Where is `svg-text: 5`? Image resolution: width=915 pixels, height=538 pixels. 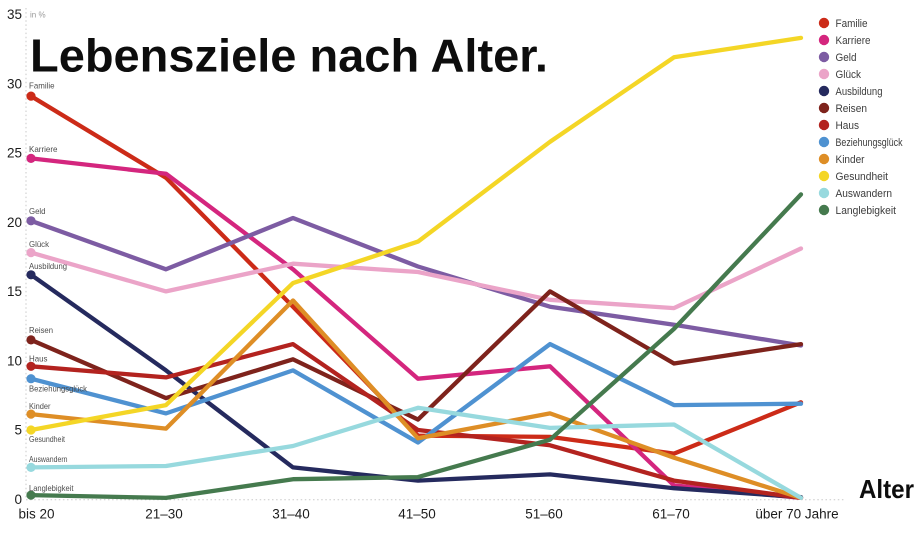
svg-text: 5 is located at coordinates (18, 430).